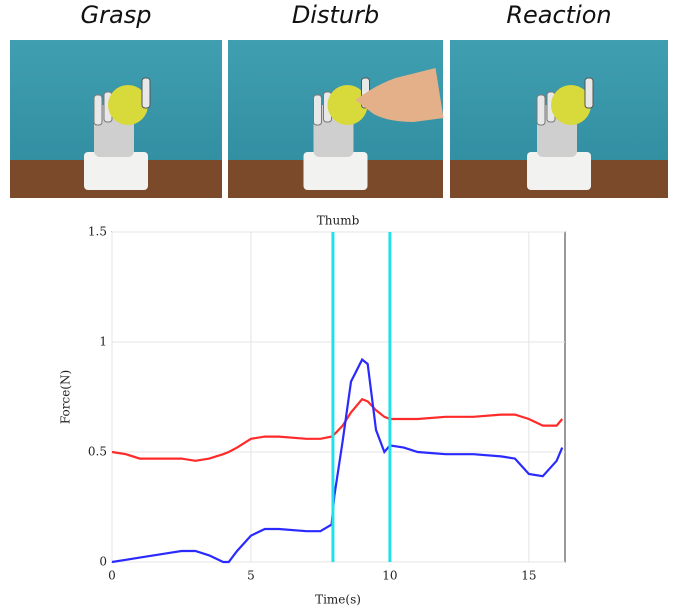 This screenshot has height=614, width=686. I want to click on x-tick-label: 5, so click(251, 576).